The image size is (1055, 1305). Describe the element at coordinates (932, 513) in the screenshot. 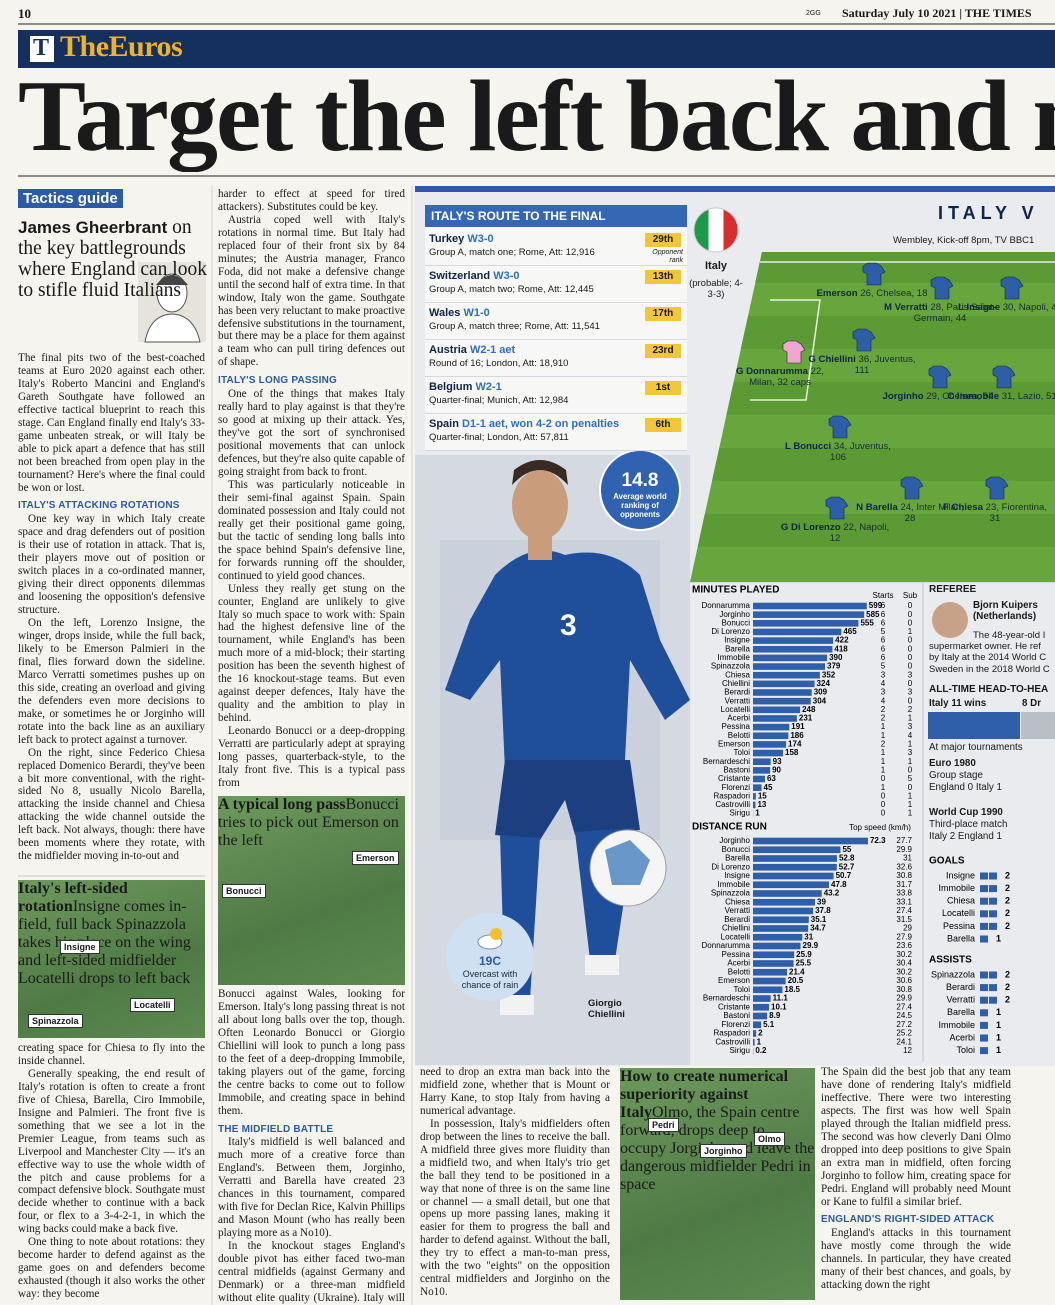

I see `player-detail: 24, Inter Milan, 28` at that location.